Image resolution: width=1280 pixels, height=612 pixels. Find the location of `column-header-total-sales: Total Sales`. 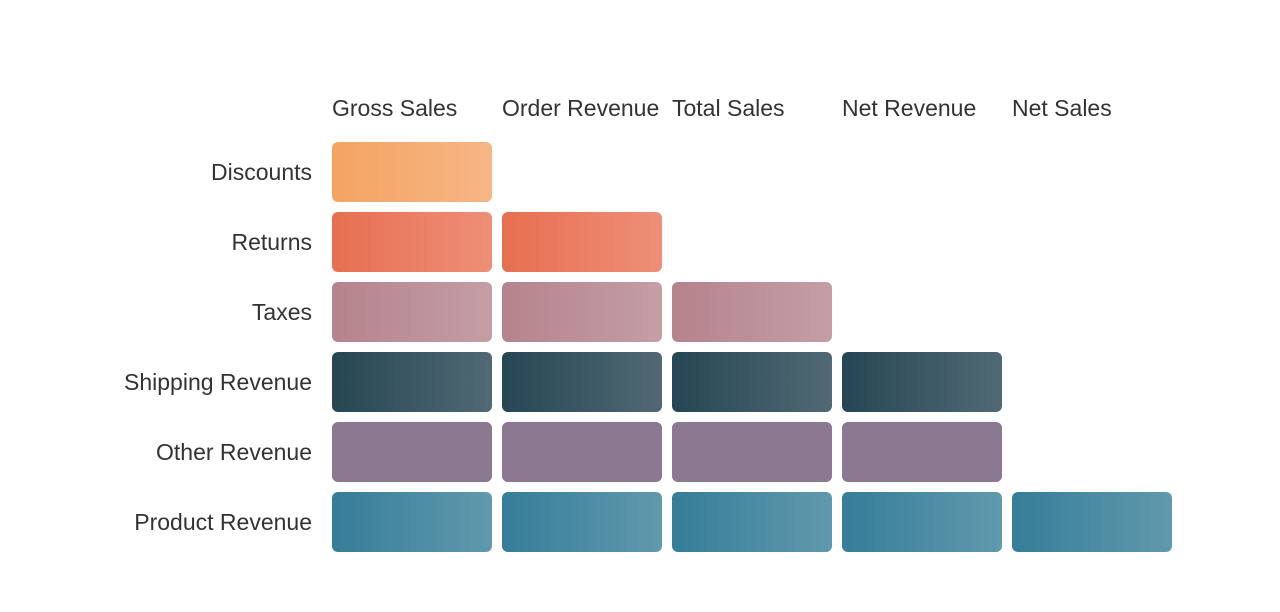

column-header-total-sales: Total Sales is located at coordinates (728, 108).